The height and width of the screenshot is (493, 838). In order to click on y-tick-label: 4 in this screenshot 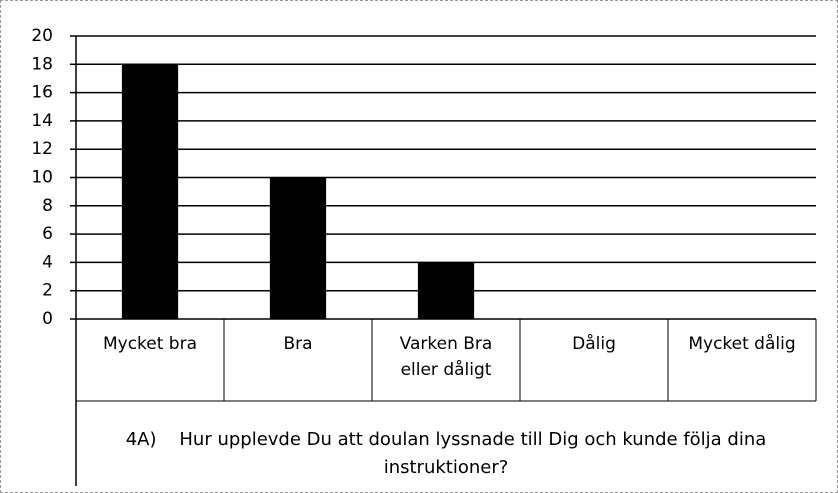, I will do `click(47, 262)`.